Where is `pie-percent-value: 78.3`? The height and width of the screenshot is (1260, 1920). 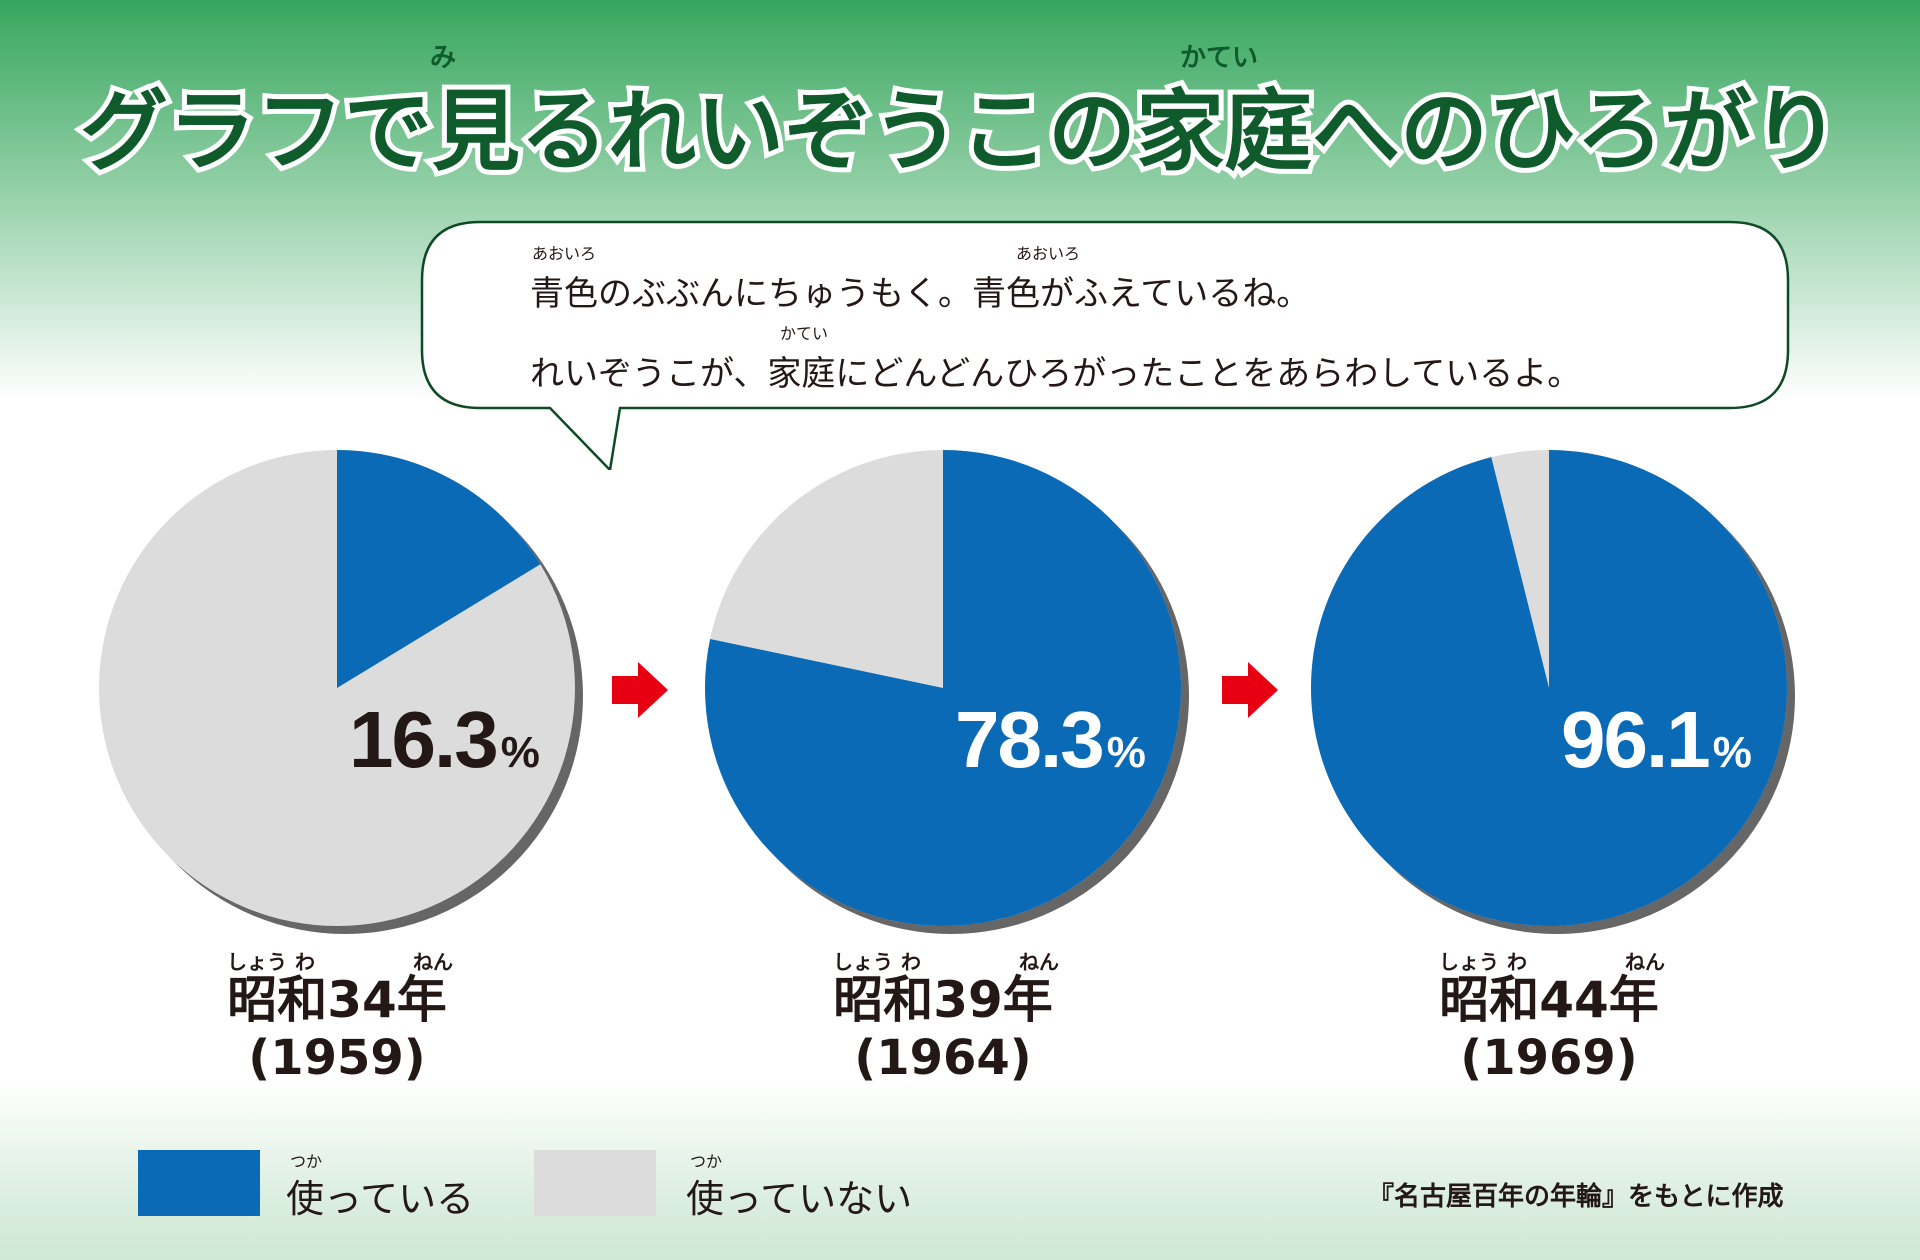
pie-percent-value: 78.3 is located at coordinates (1030, 739).